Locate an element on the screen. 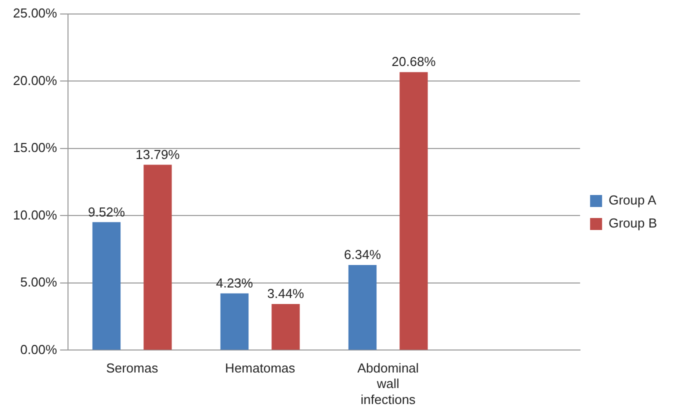 This screenshot has height=415, width=687. data-label: 13.79% is located at coordinates (158, 154).